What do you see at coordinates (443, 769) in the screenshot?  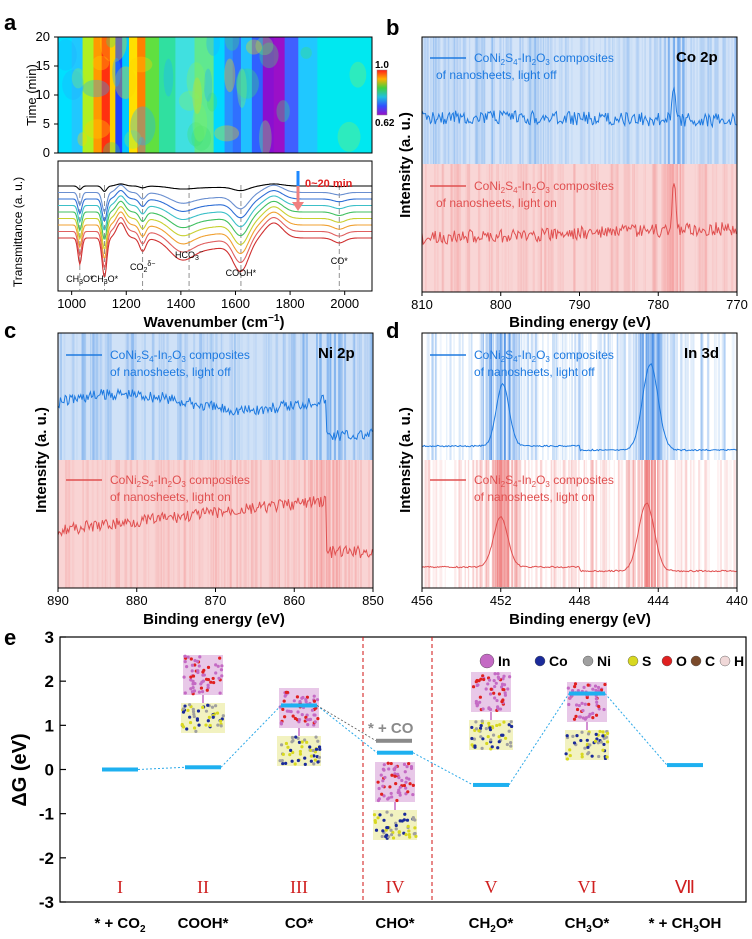 I see `energy-connector` at bounding box center [443, 769].